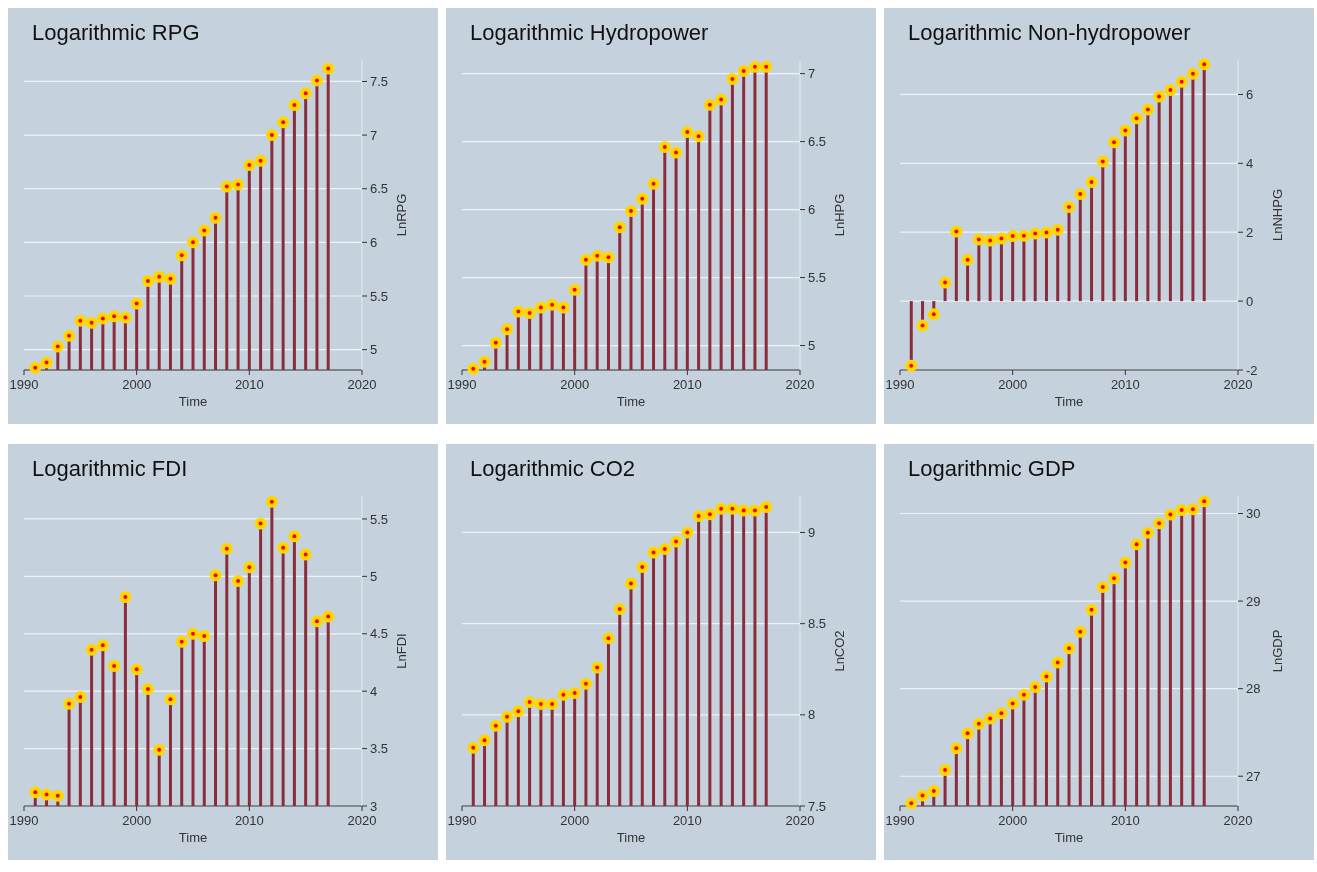  I want to click on y-axis-title: LnRPG, so click(401, 215).